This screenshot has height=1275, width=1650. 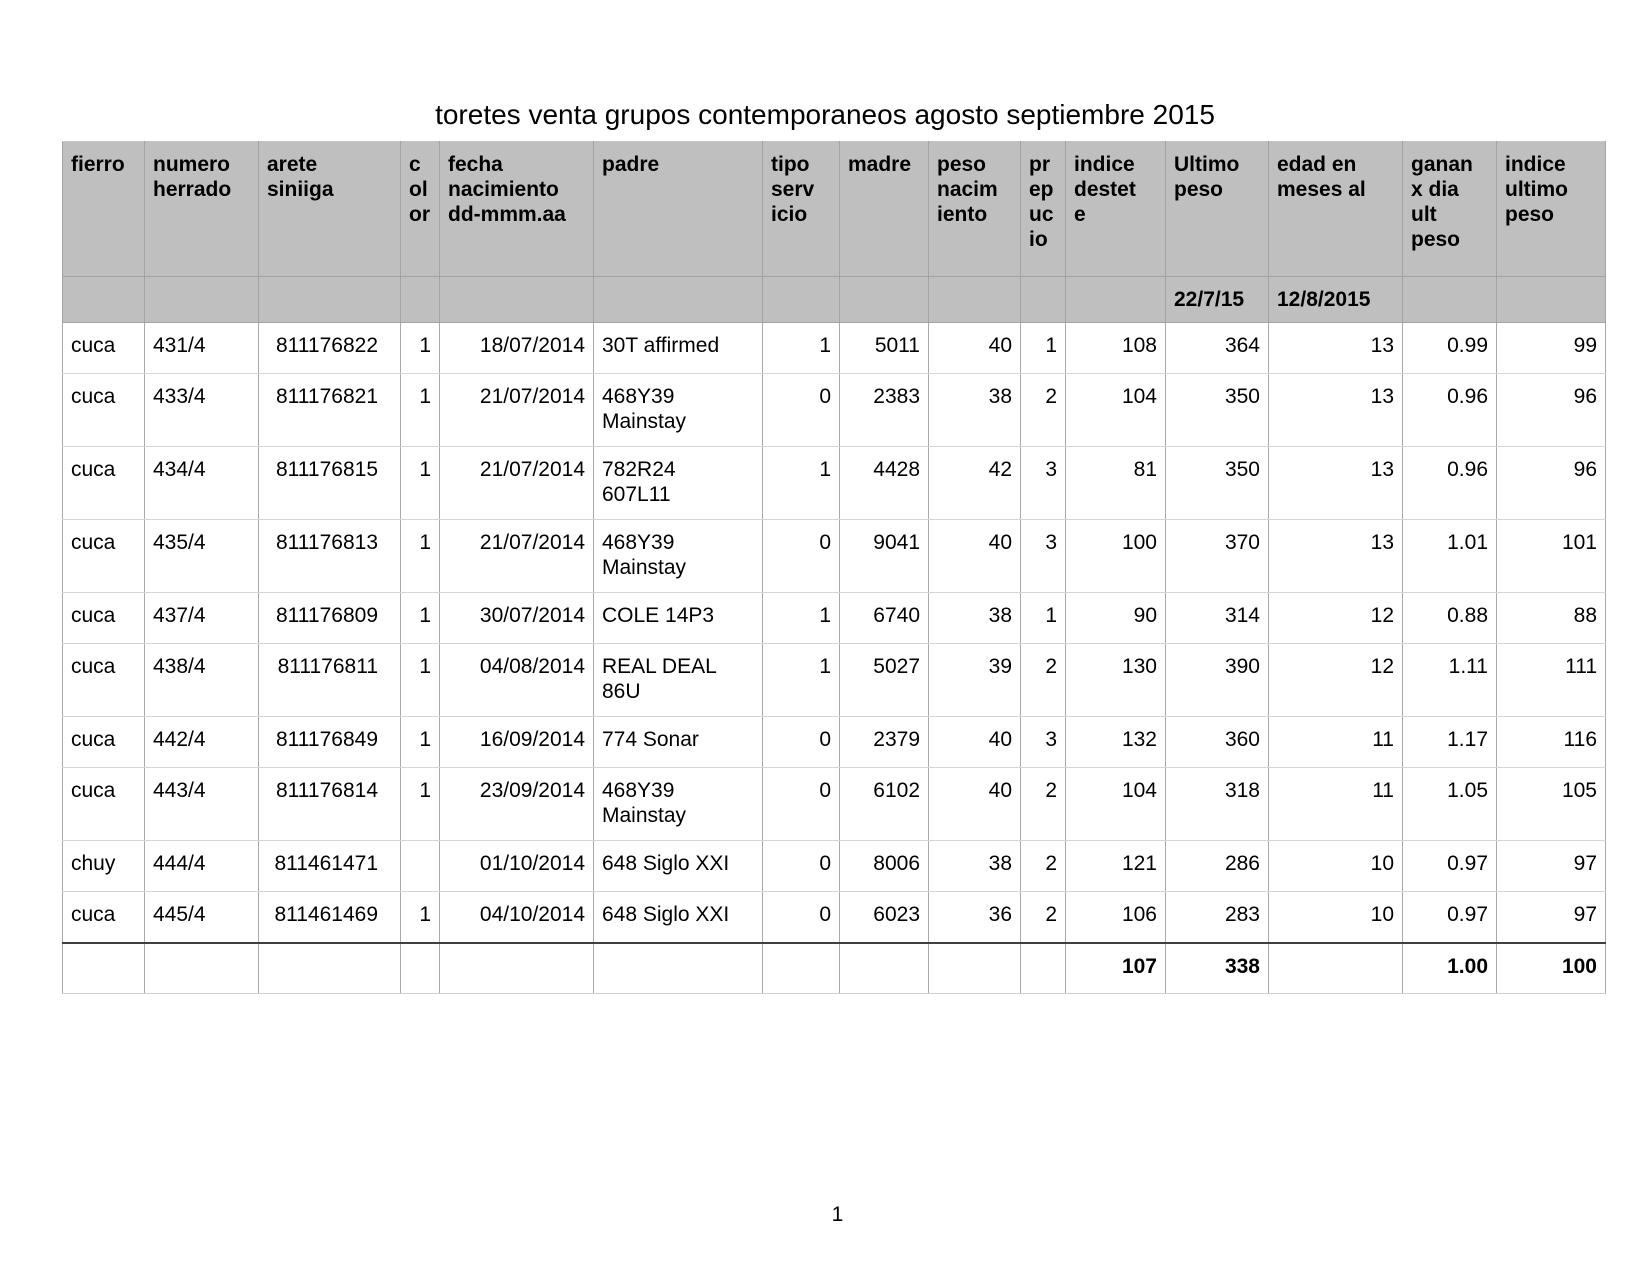 I want to click on cell-peso-nacimiento: 42, so click(x=974, y=483).